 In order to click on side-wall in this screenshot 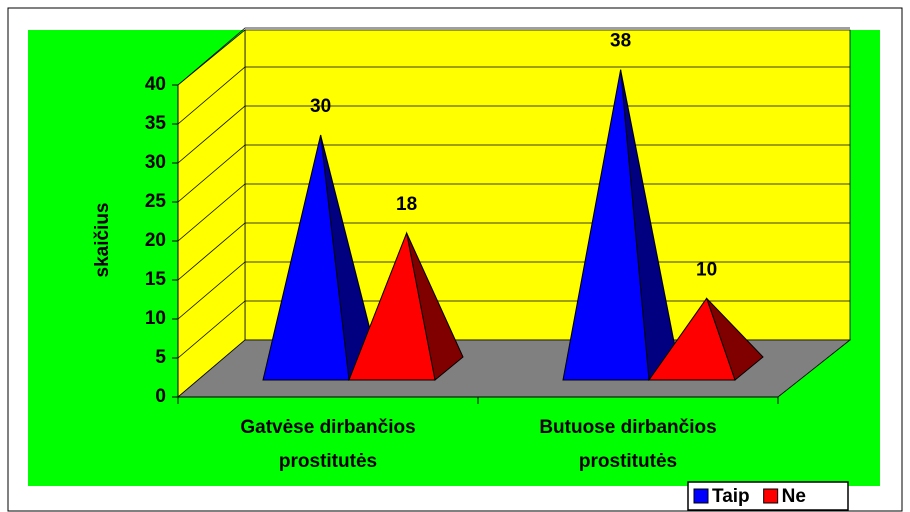, I will do `click(211, 213)`.